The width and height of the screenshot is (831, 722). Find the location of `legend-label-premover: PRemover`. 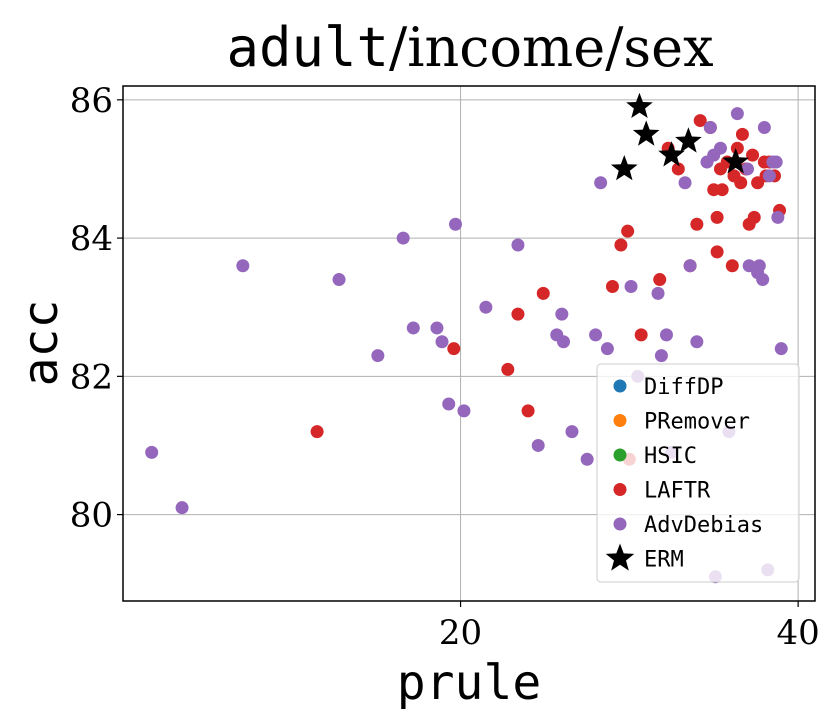

legend-label-premover: PRemover is located at coordinates (697, 422).